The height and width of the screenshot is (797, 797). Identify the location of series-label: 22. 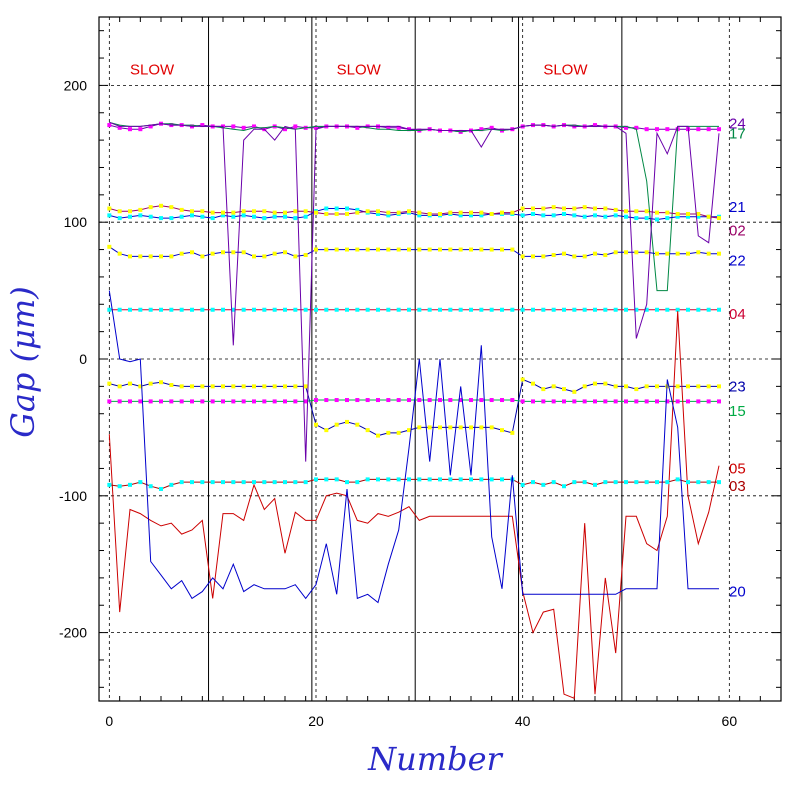
(737, 261).